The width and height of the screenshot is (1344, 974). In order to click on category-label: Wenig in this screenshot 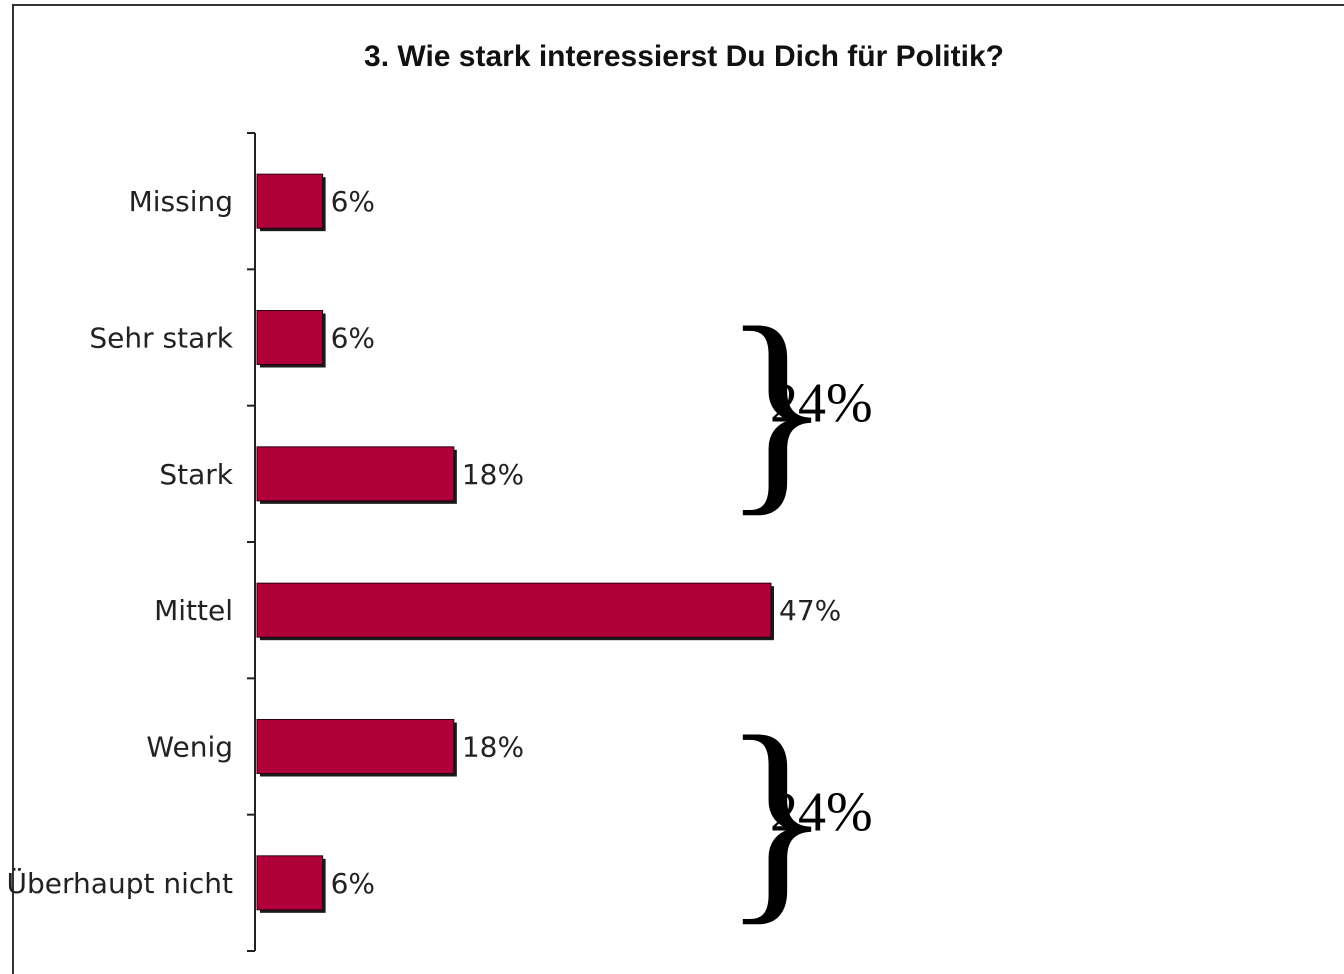, I will do `click(189, 747)`.